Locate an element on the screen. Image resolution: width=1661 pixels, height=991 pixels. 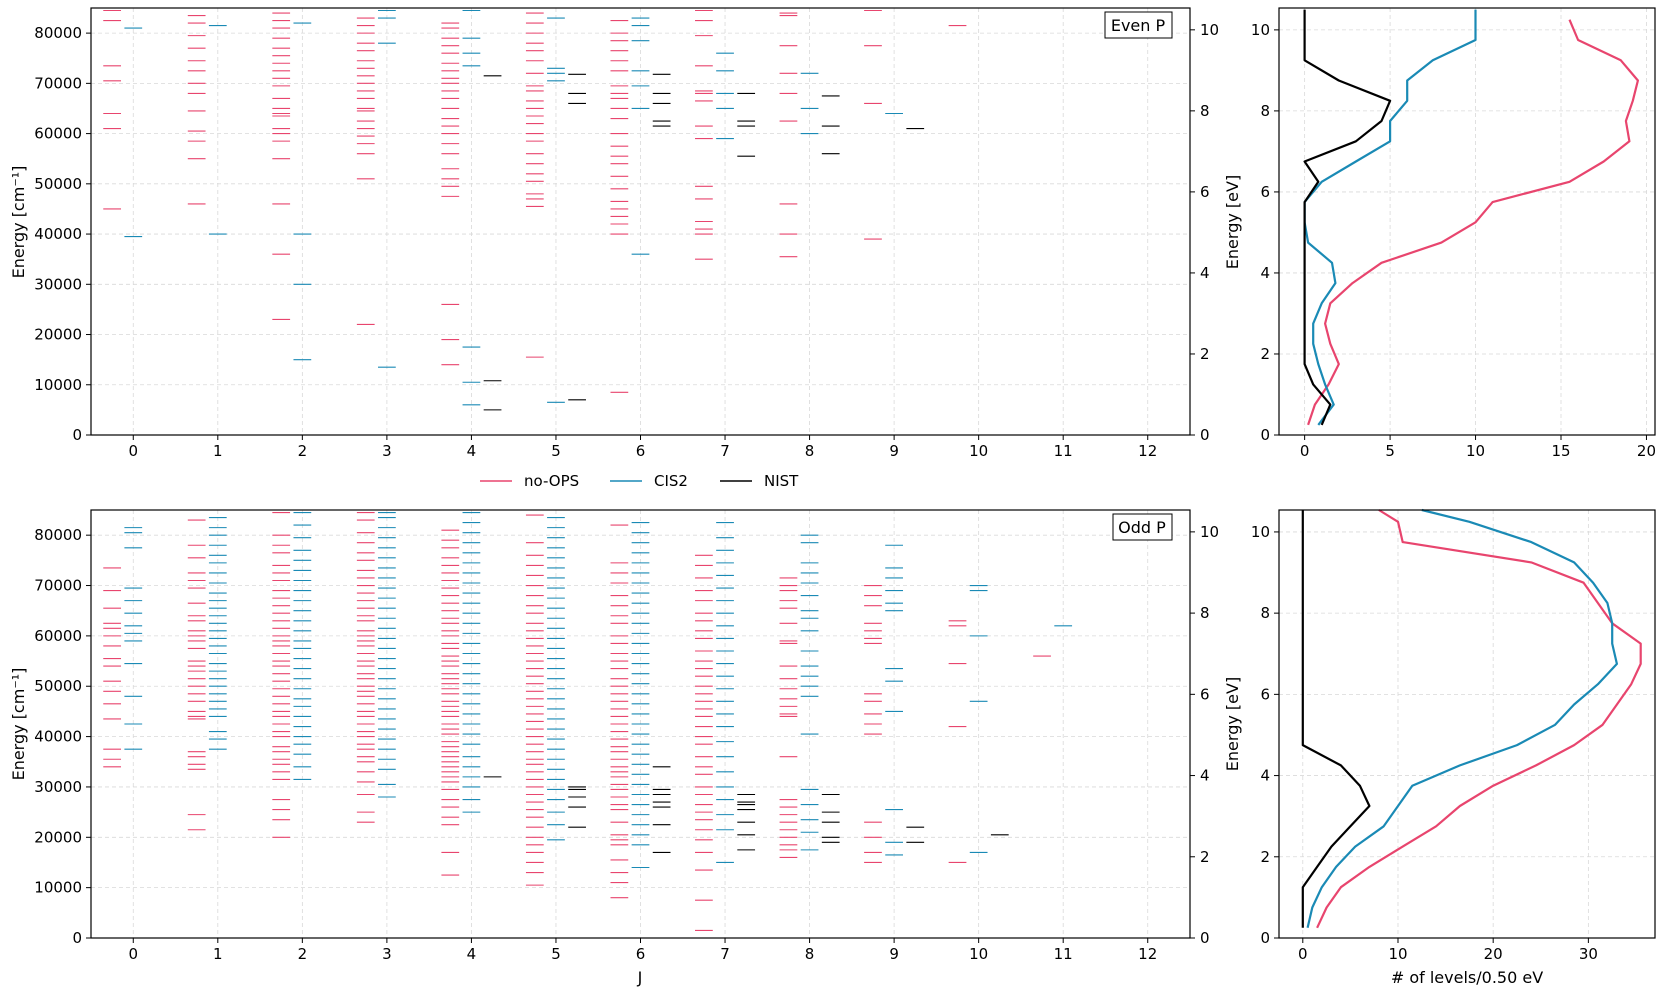
odd-y-axis-right-title: Energy [eV] is located at coordinates (1232, 724).